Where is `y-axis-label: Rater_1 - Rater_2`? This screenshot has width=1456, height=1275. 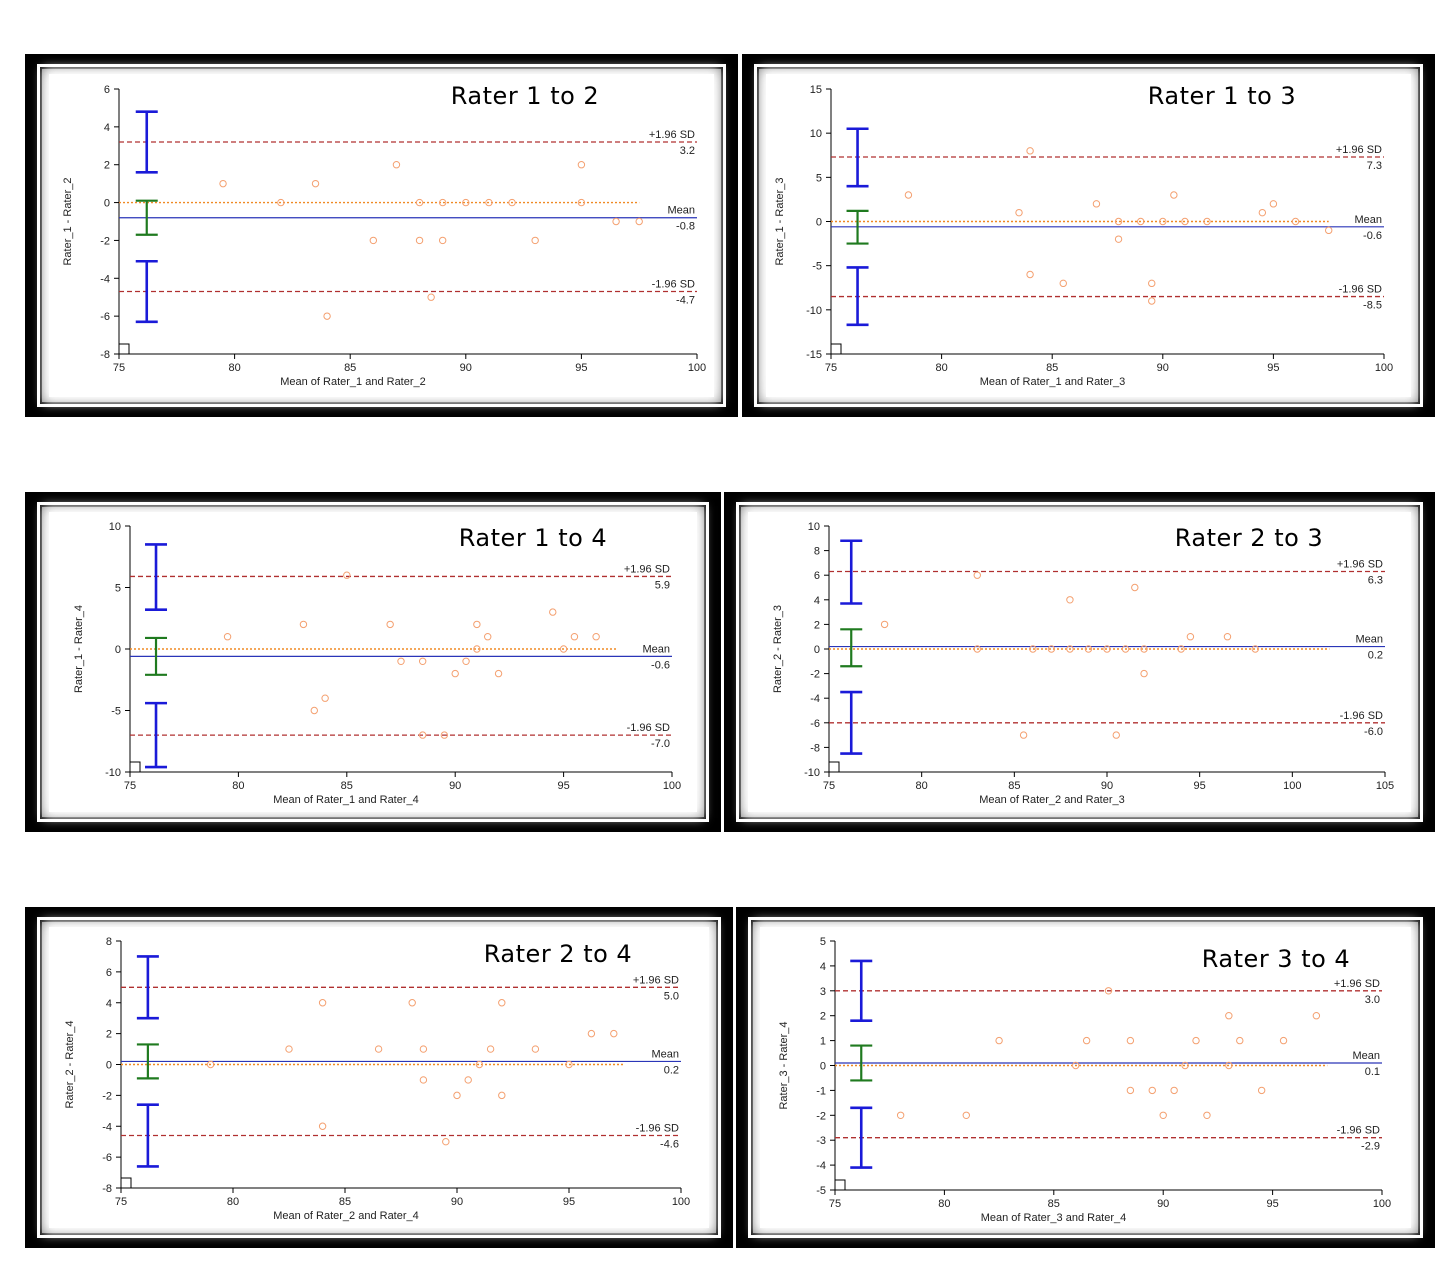
y-axis-label: Rater_1 - Rater_2 is located at coordinates (68, 221).